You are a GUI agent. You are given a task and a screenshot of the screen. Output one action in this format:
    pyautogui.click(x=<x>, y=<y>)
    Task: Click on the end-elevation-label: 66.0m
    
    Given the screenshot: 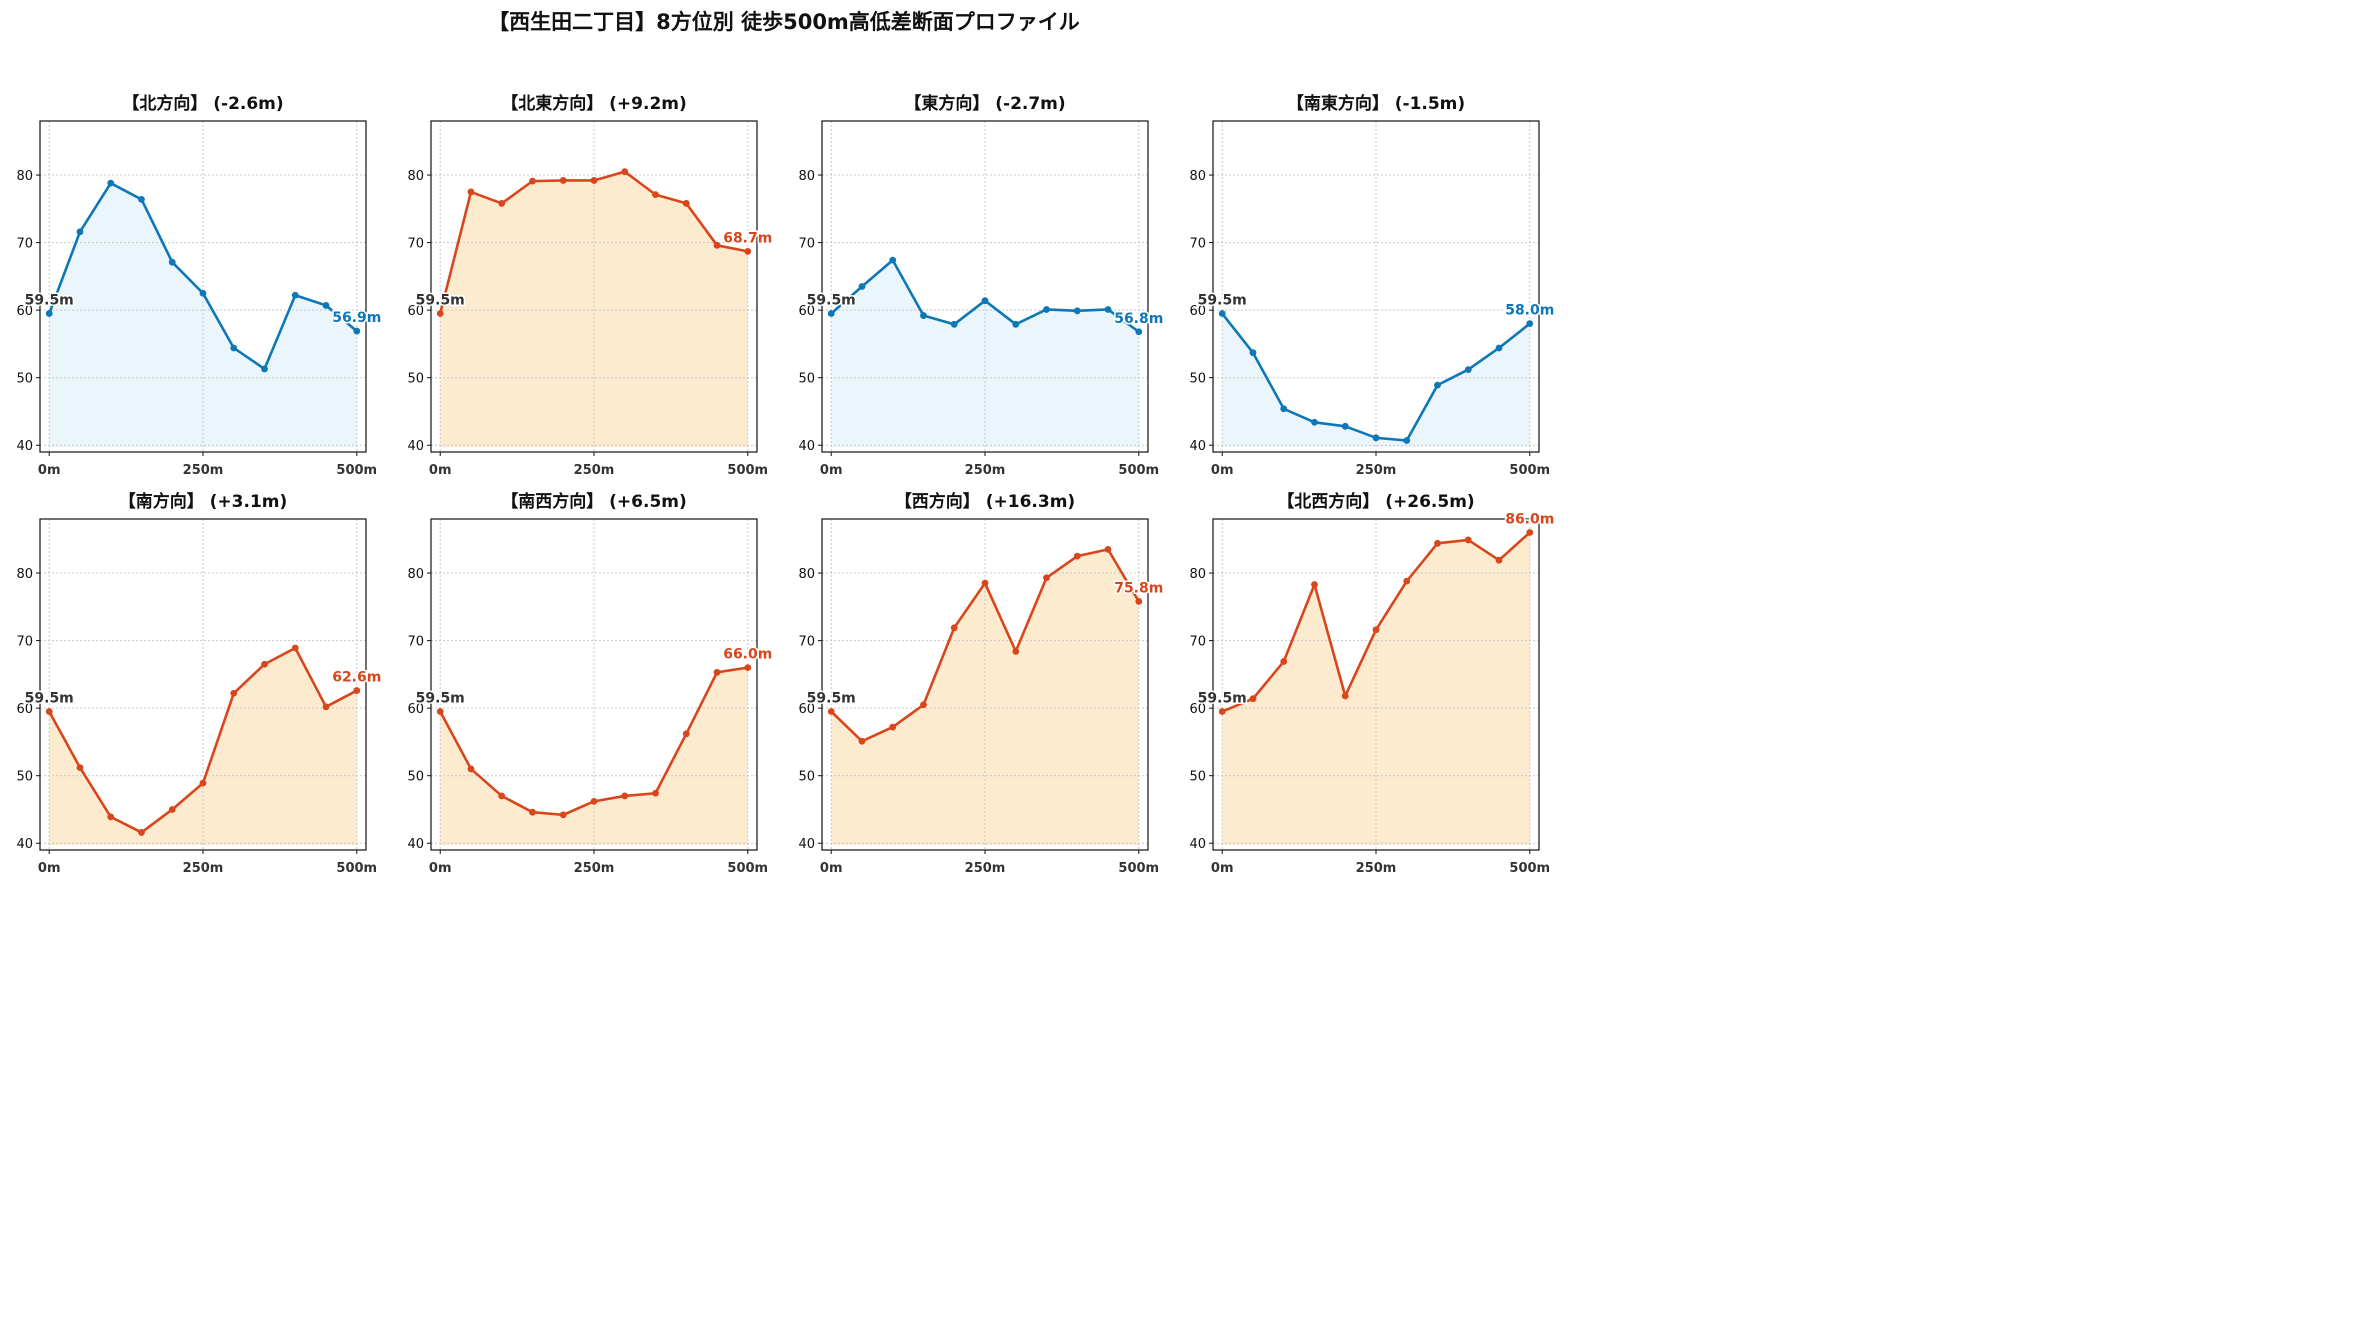 What is the action you would take?
    pyautogui.click(x=747, y=655)
    